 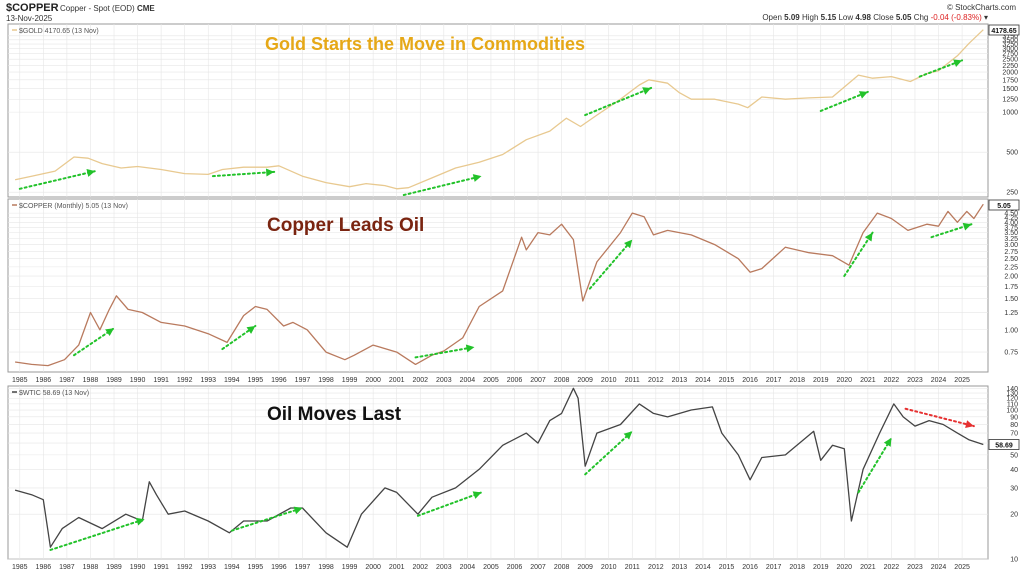 I want to click on close-label: Close, so click(x=883, y=17).